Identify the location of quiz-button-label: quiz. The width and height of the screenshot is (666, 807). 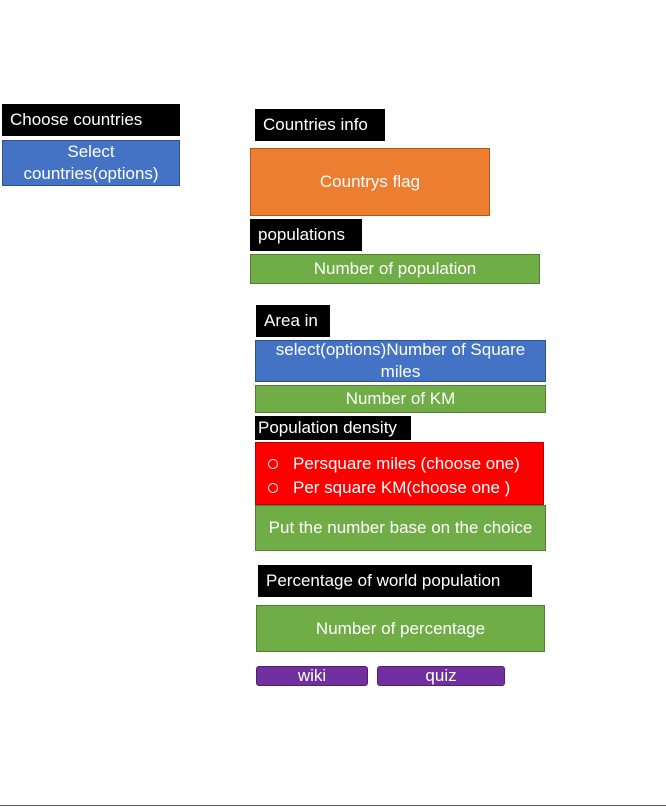
(441, 675).